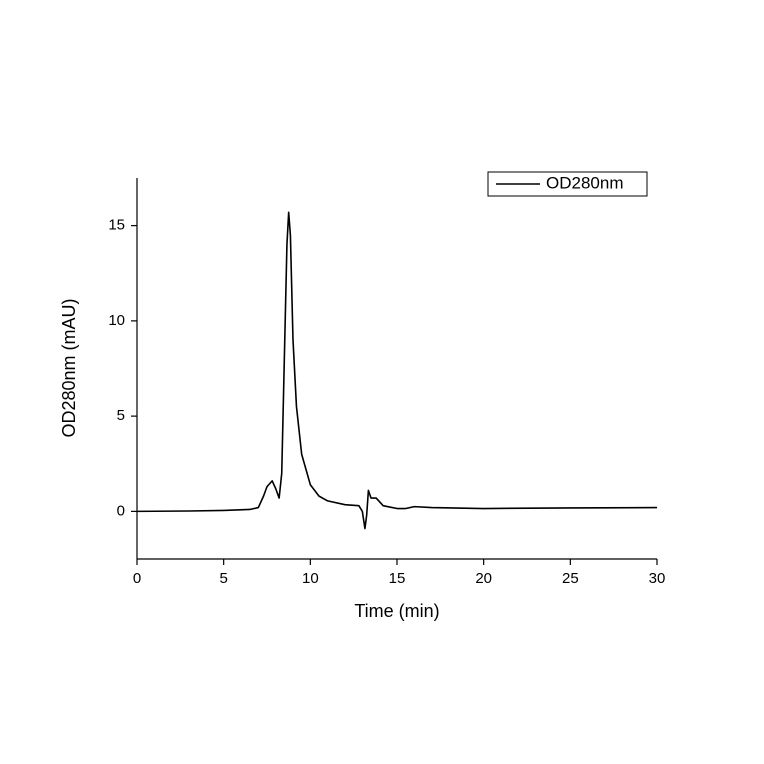  I want to click on x-tick-label: 10, so click(310, 578).